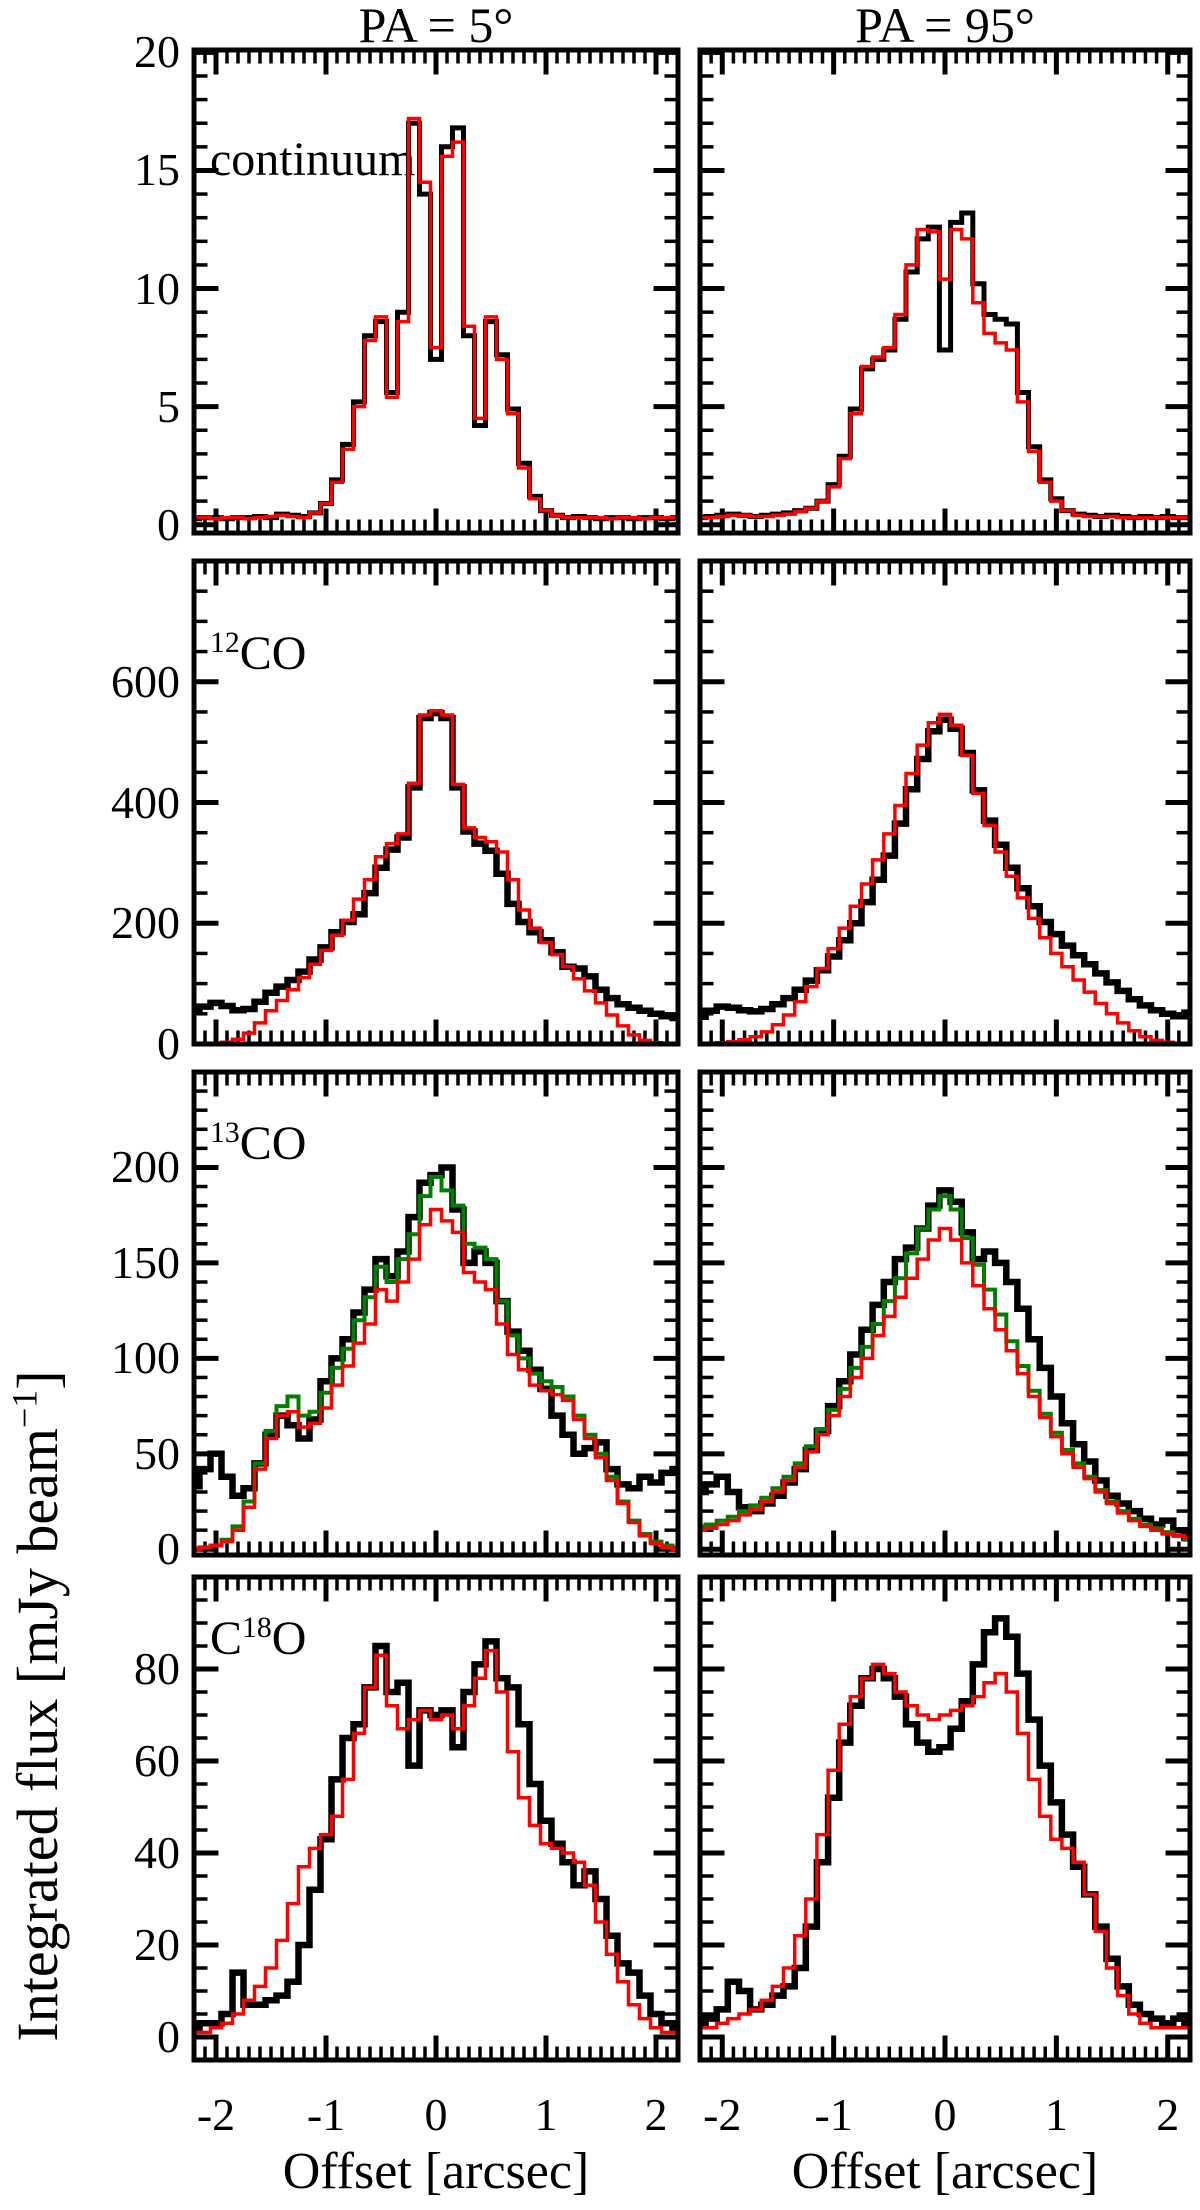 This screenshot has width=1200, height=2210. What do you see at coordinates (145, 923) in the screenshot?
I see `y-tick-label-12co_pa5-200: 200` at bounding box center [145, 923].